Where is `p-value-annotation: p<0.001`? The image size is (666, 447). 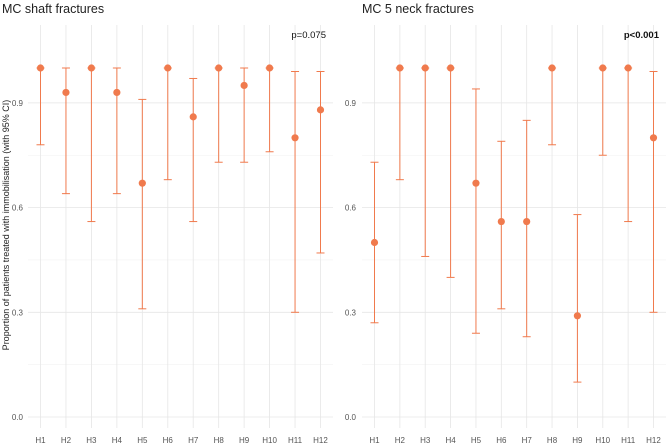 p-value-annotation: p<0.001 is located at coordinates (642, 35).